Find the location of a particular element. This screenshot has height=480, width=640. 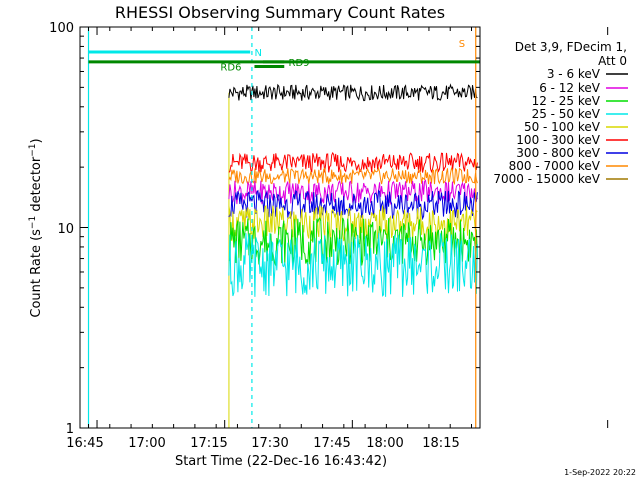

y-tick-label-1: 1 is located at coordinates (70, 429).